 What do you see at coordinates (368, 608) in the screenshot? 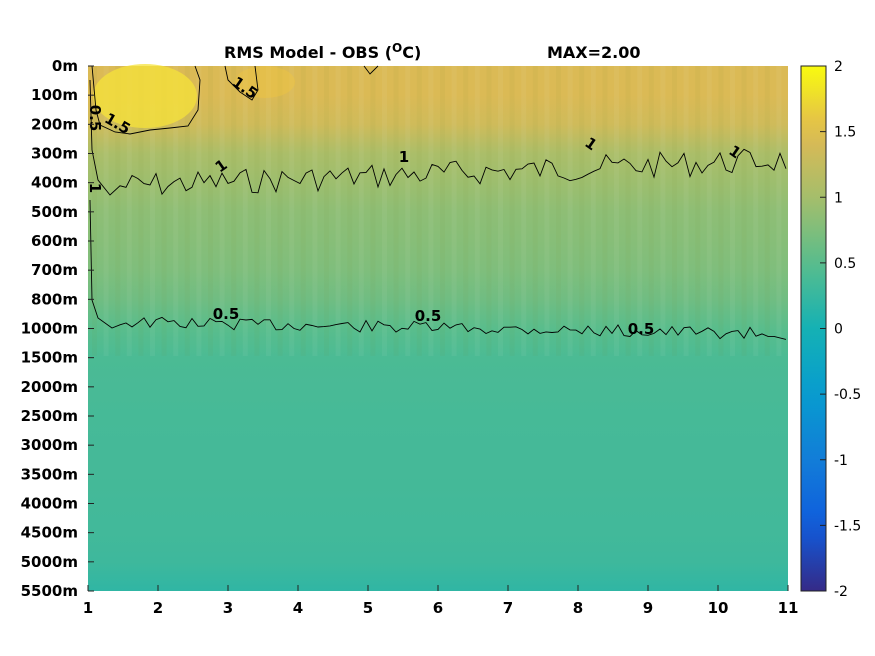
I see `x-tick-label: 5` at bounding box center [368, 608].